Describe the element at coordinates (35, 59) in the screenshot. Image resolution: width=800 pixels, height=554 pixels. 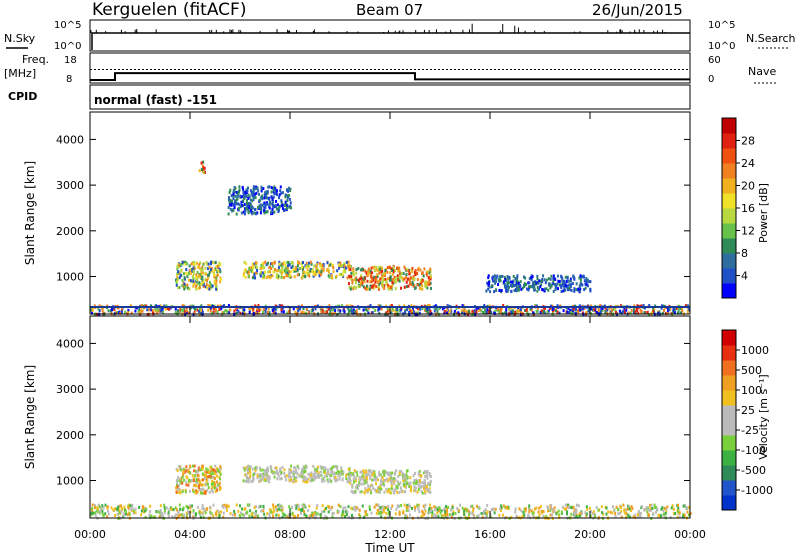
I see `freq-label-line1: Freq.` at that location.